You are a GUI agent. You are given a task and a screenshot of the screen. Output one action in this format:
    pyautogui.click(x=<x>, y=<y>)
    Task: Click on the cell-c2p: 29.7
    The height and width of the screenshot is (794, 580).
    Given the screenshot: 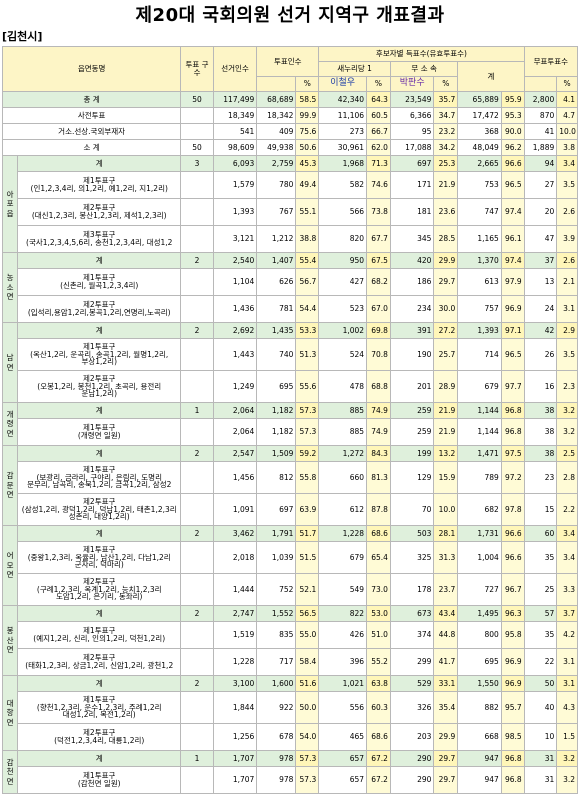 What is the action you would take?
    pyautogui.click(x=446, y=780)
    